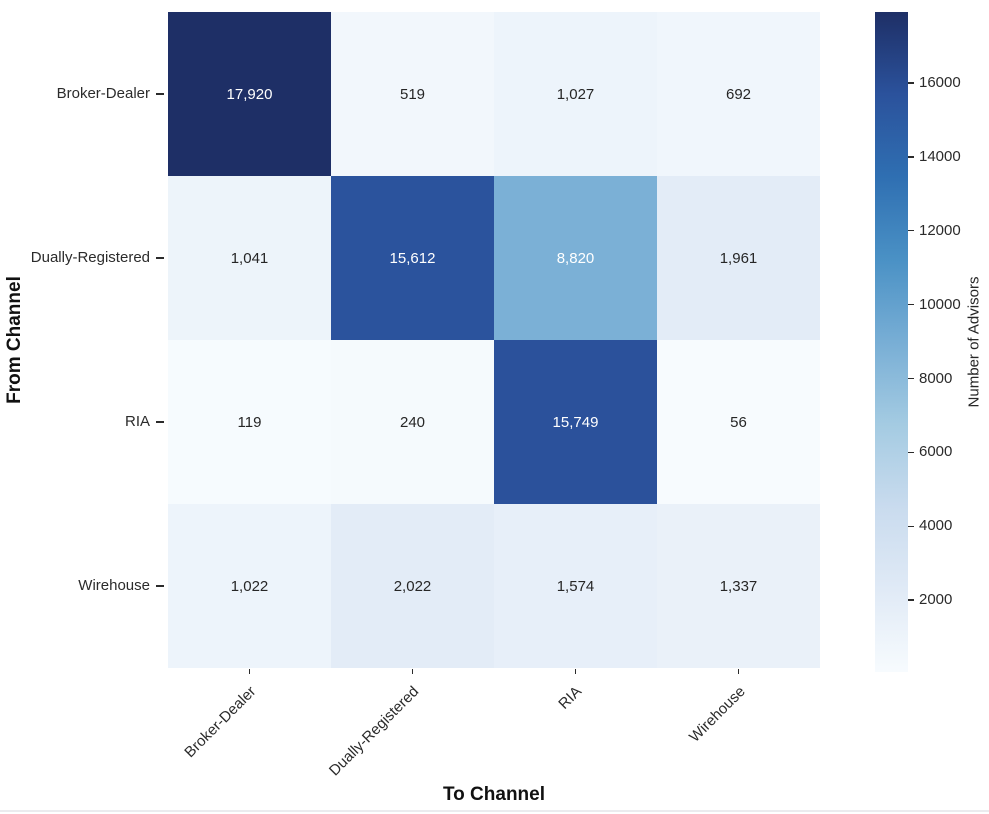 Image resolution: width=989 pixels, height=814 pixels. Describe the element at coordinates (570, 698) in the screenshot. I see `x-tick-label: RIA` at that location.